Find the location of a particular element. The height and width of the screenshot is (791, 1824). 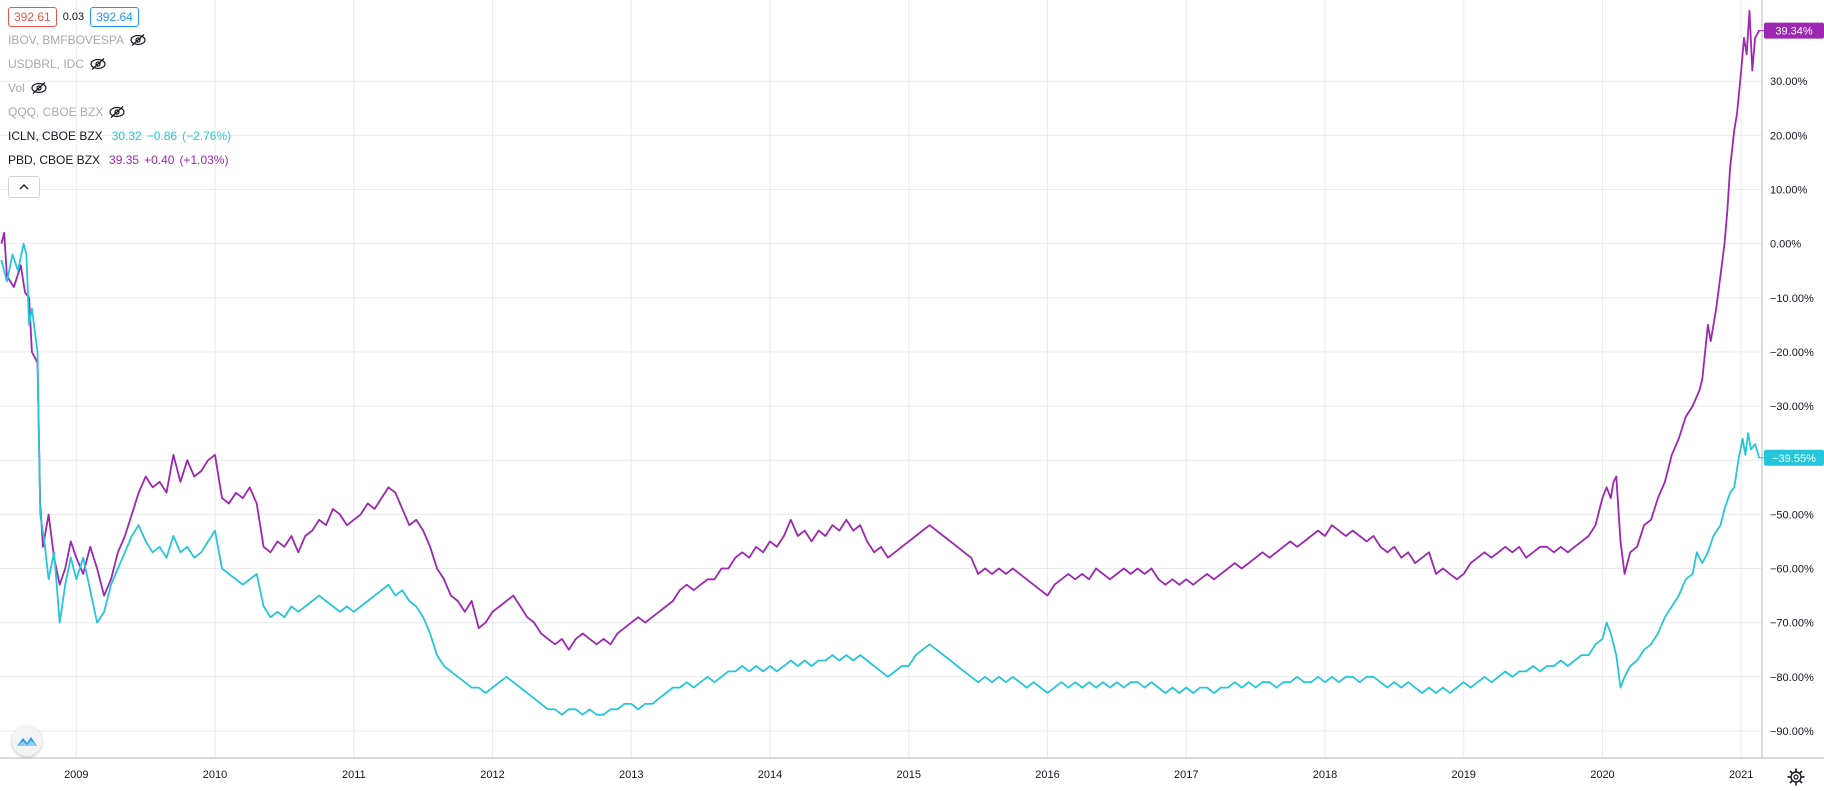

legend-series-row: USDBRL, IDC is located at coordinates (119, 64).